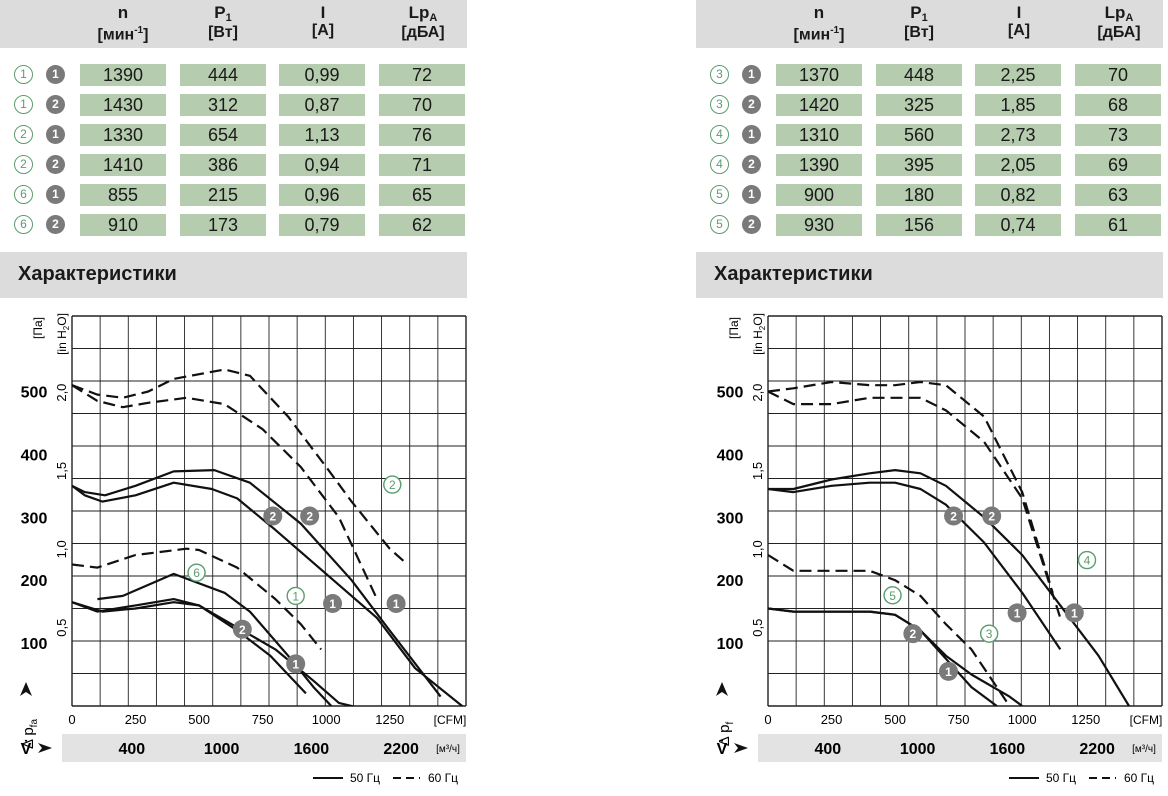  Describe the element at coordinates (123, 24) in the screenshot. I see `header-n: n [мин-1]` at that location.